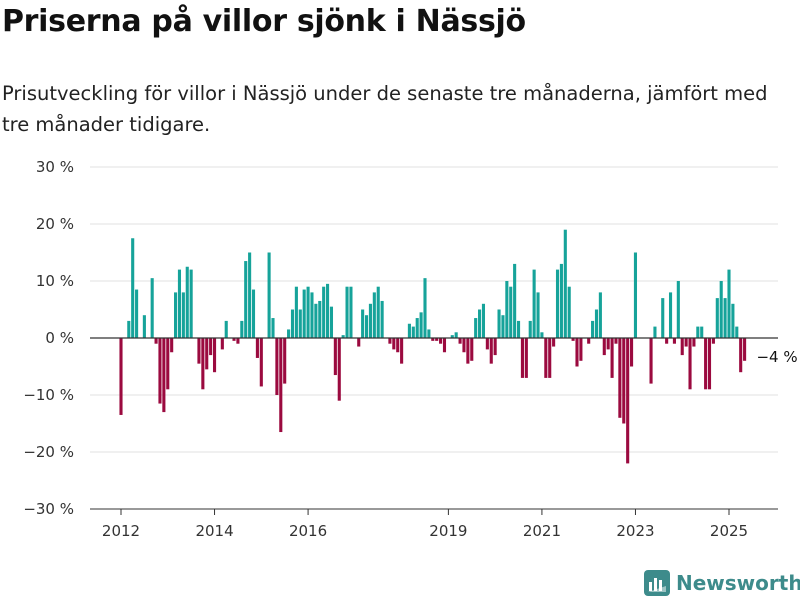  What do you see at coordinates (635, 531) in the screenshot?
I see `x-tick-label: 2023` at bounding box center [635, 531].